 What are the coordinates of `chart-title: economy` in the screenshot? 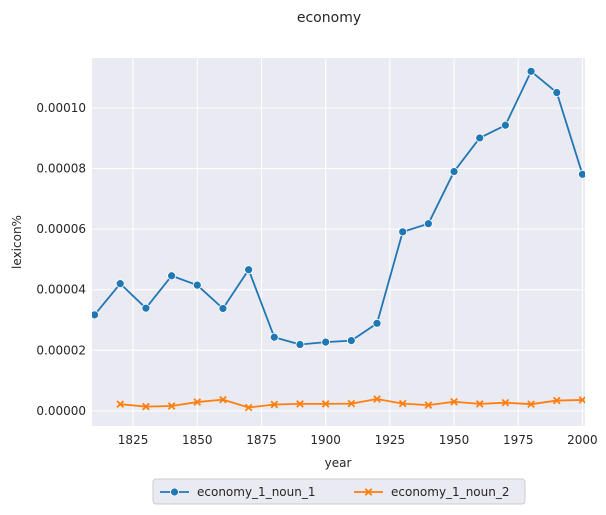 It's located at (329, 18).